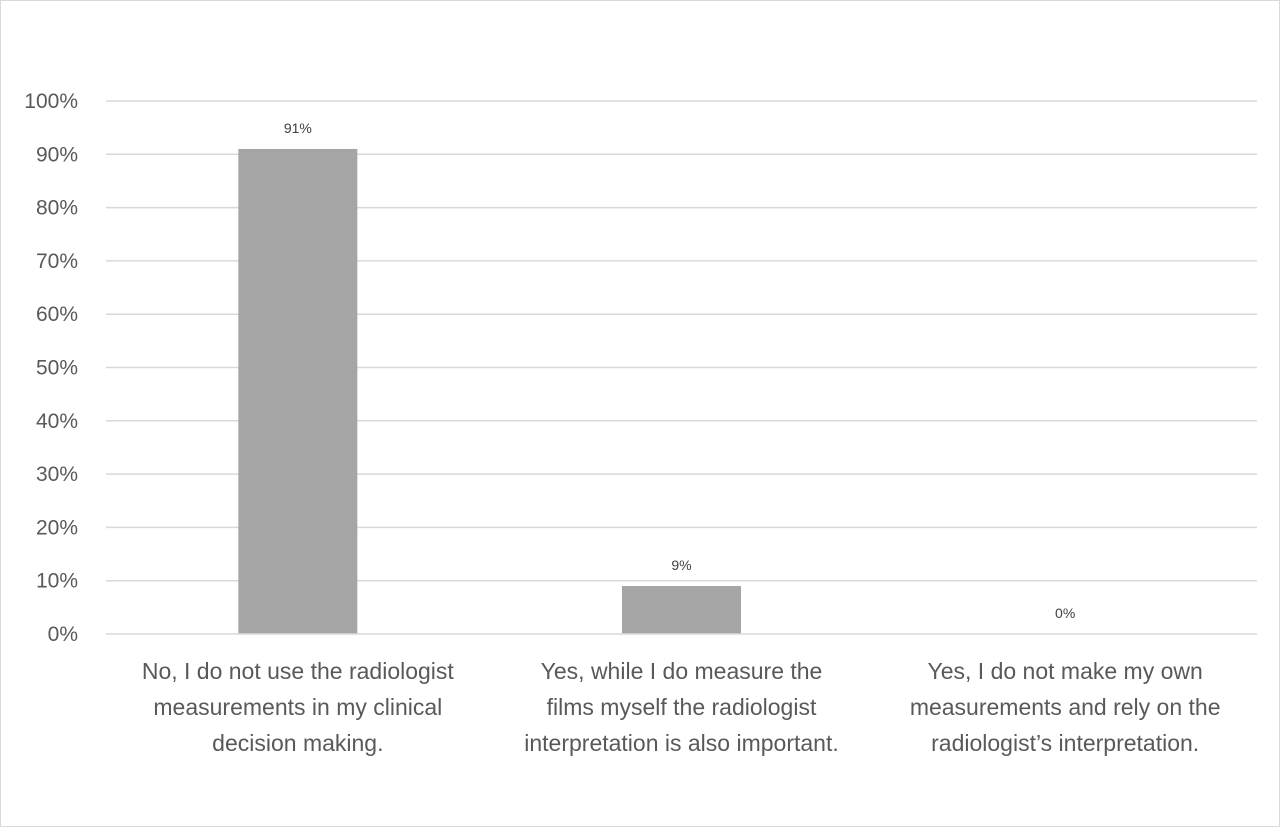 This screenshot has height=827, width=1280. What do you see at coordinates (57, 527) in the screenshot?
I see `y-tick-label: 20%` at bounding box center [57, 527].